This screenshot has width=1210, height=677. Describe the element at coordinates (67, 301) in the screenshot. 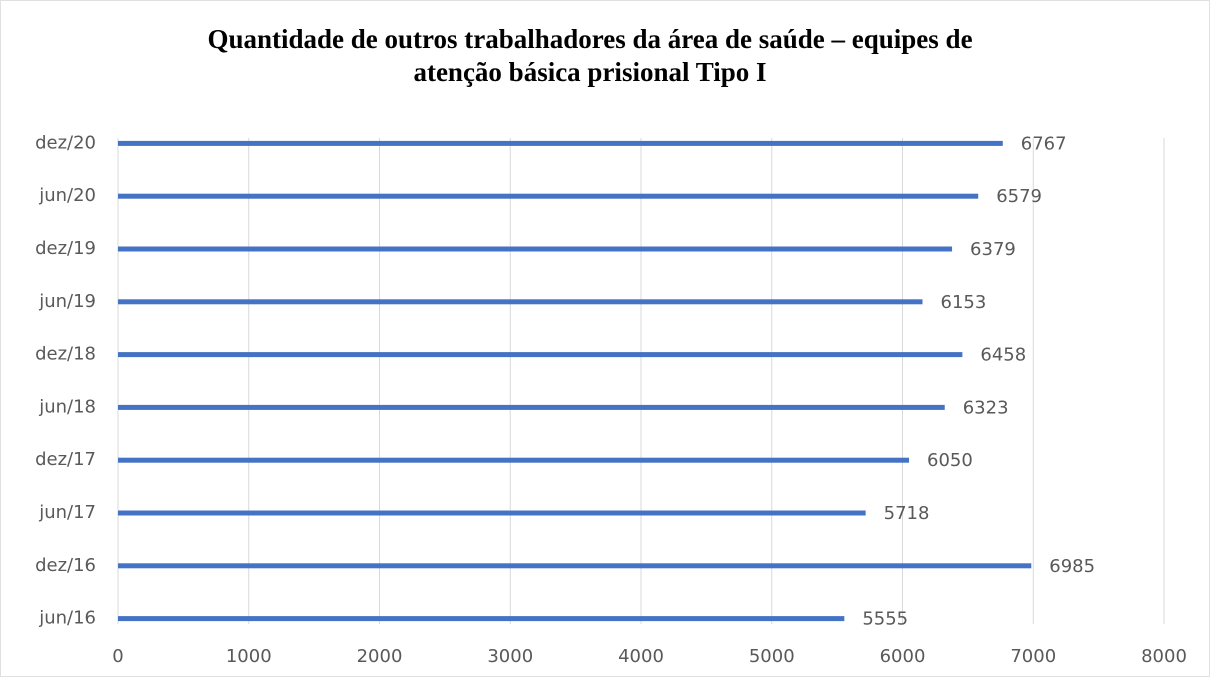

I see `y-tick-label: jun/19` at that location.